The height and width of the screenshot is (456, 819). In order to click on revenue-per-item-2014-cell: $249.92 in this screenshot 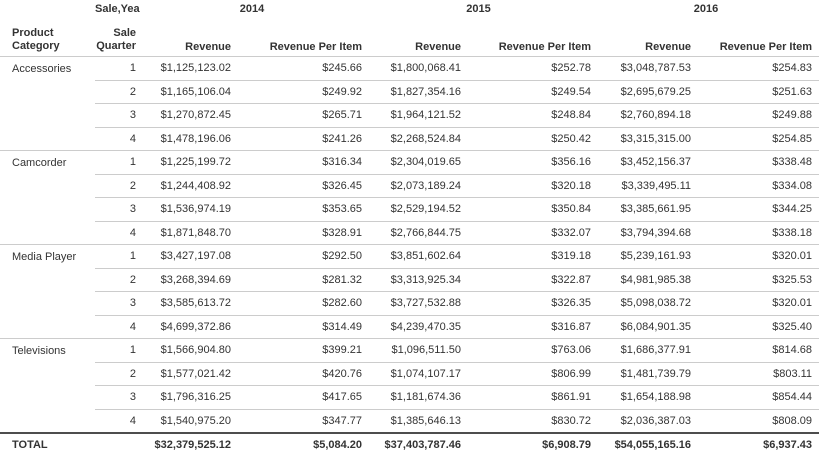, I will do `click(298, 92)`.